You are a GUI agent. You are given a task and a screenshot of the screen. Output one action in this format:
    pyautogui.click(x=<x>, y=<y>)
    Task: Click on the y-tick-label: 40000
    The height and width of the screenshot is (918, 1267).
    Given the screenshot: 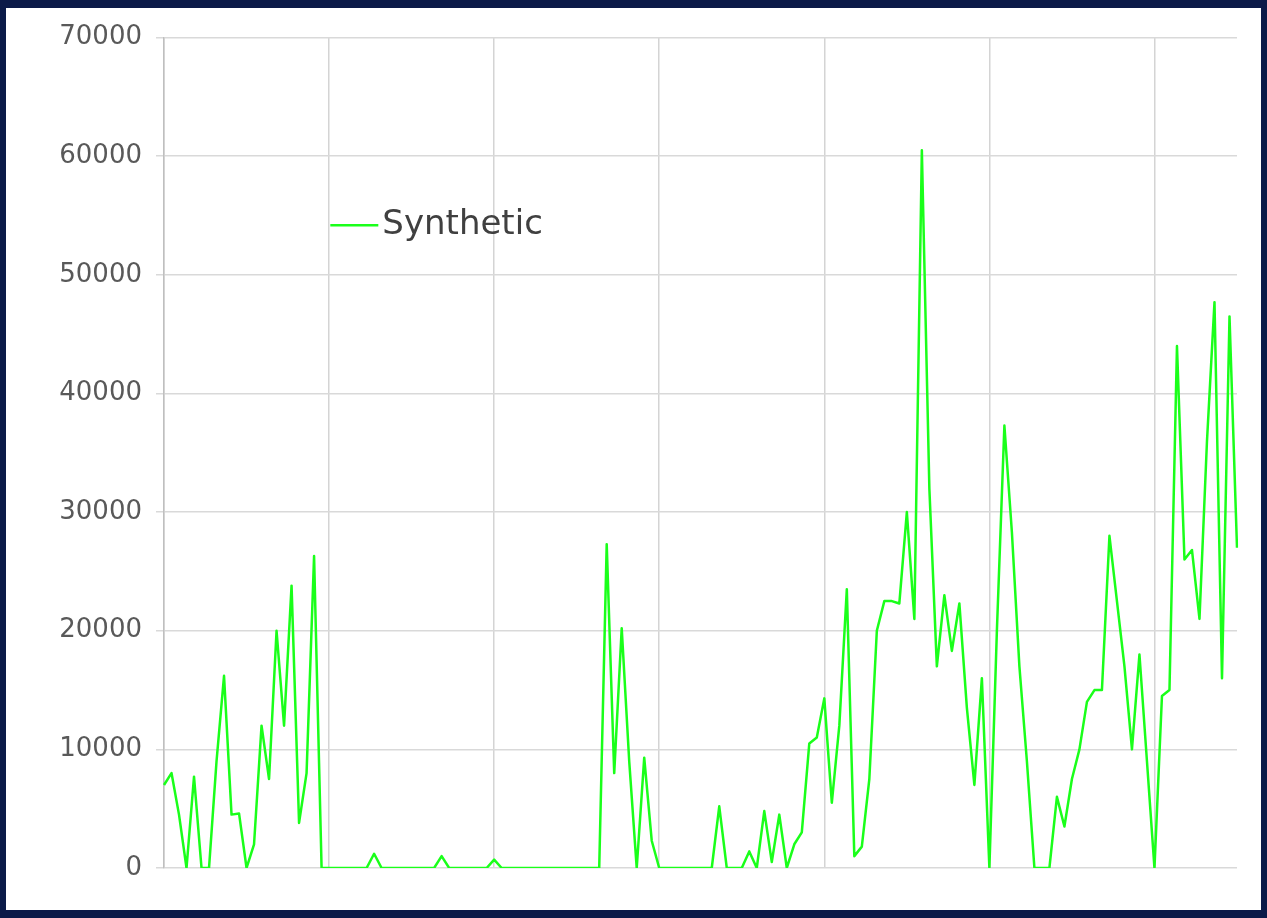 What is the action you would take?
    pyautogui.click(x=100, y=391)
    